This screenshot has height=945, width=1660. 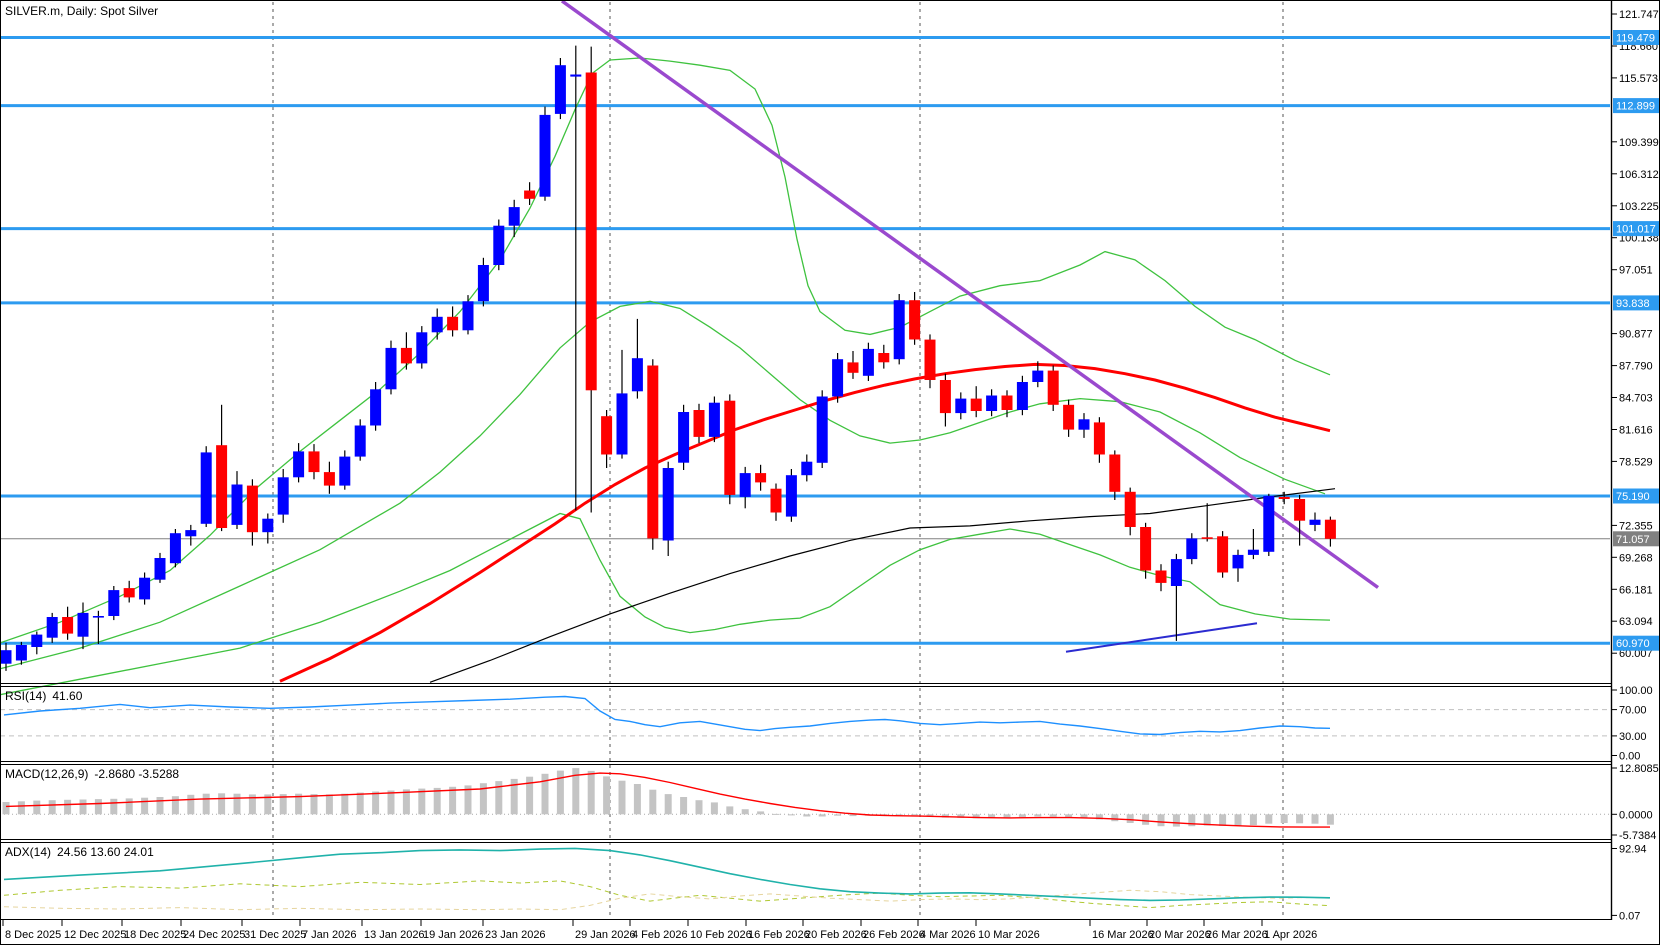 I want to click on date-axis-label: 16 Feb 2026, so click(x=779, y=935).